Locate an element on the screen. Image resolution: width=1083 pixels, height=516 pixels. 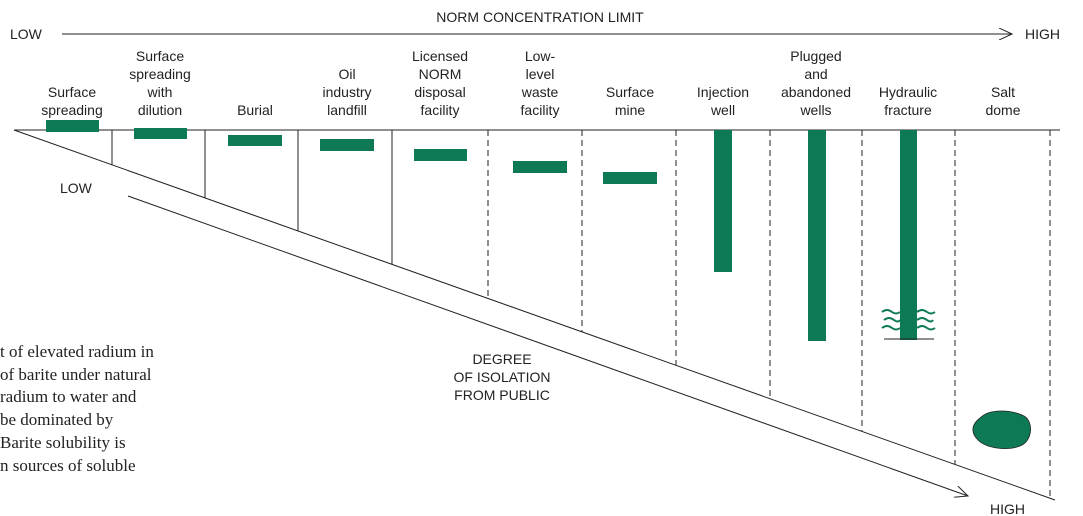
column-label: industry is located at coordinates (346, 92).